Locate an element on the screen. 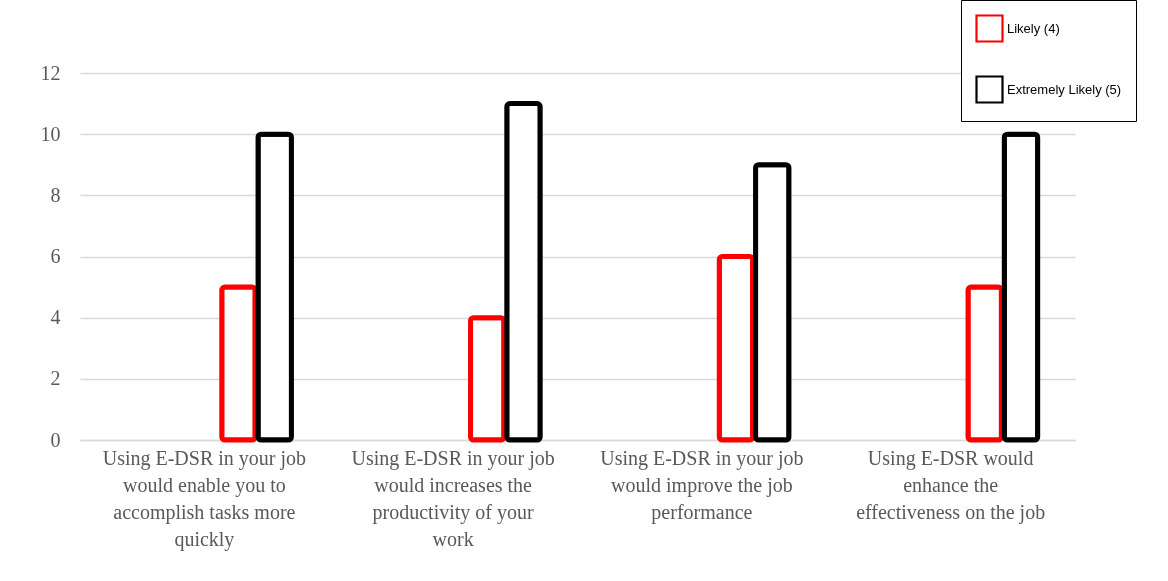 This screenshot has height=581, width=1168. x-tick-label: Using E-DSR would enhance the effectiveness on the job is located at coordinates (951, 485).